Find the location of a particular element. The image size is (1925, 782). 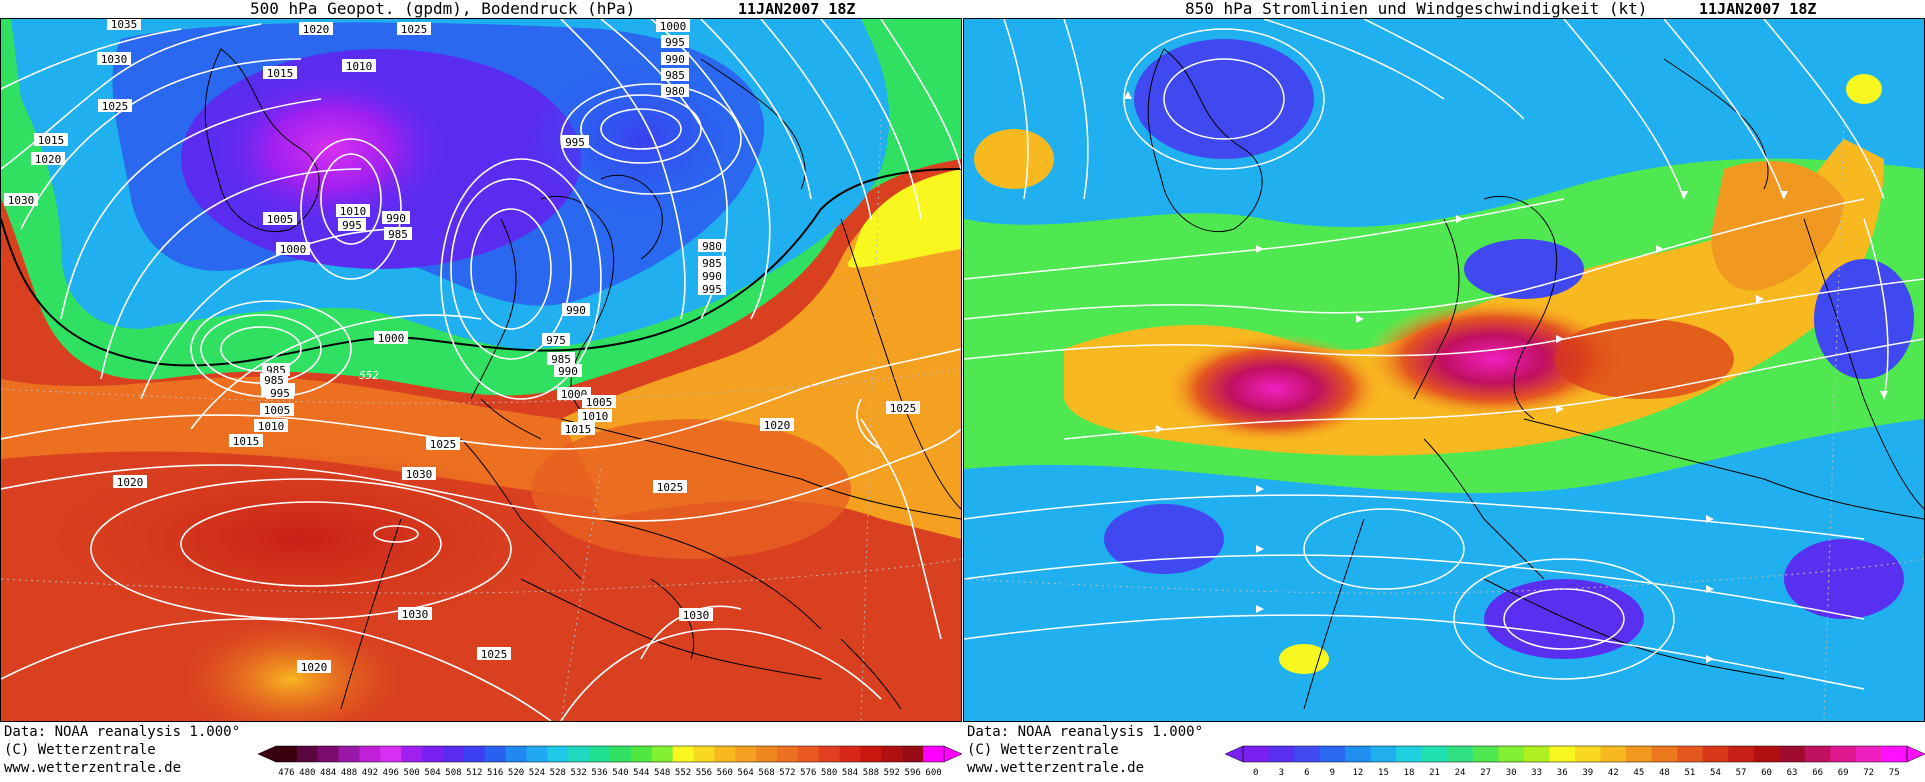

right-map-date: 11JAN2007 18Z is located at coordinates (1758, 9).